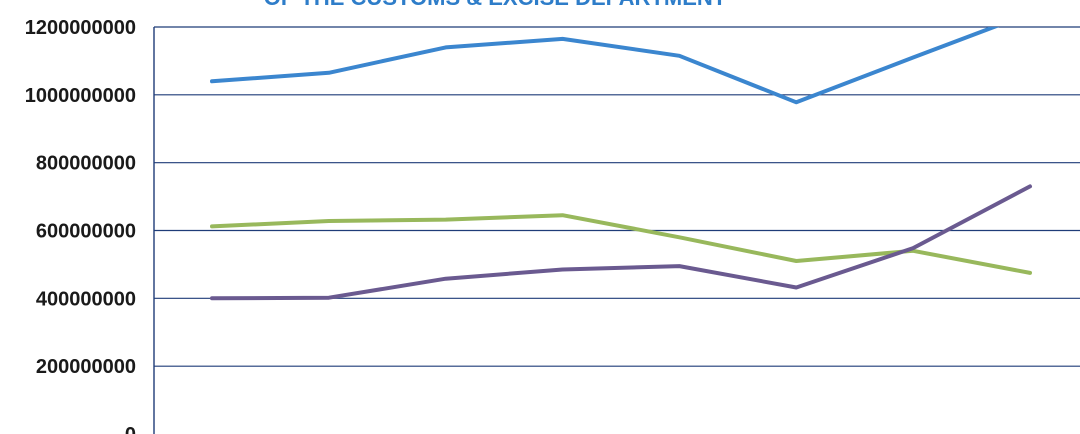 This screenshot has height=434, width=1080. I want to click on chart-title: OF THE CUSTOMS & EXCISE DEPARTMENT, so click(495, 5).